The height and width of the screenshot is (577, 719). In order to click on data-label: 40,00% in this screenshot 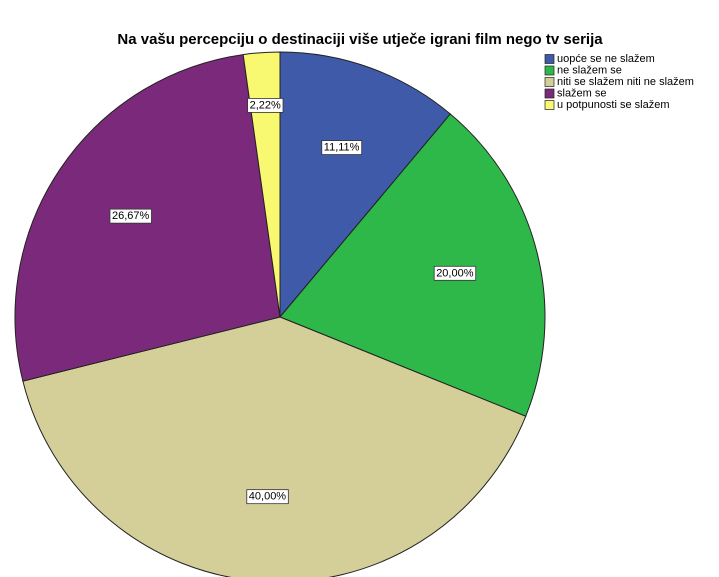, I will do `click(268, 497)`.